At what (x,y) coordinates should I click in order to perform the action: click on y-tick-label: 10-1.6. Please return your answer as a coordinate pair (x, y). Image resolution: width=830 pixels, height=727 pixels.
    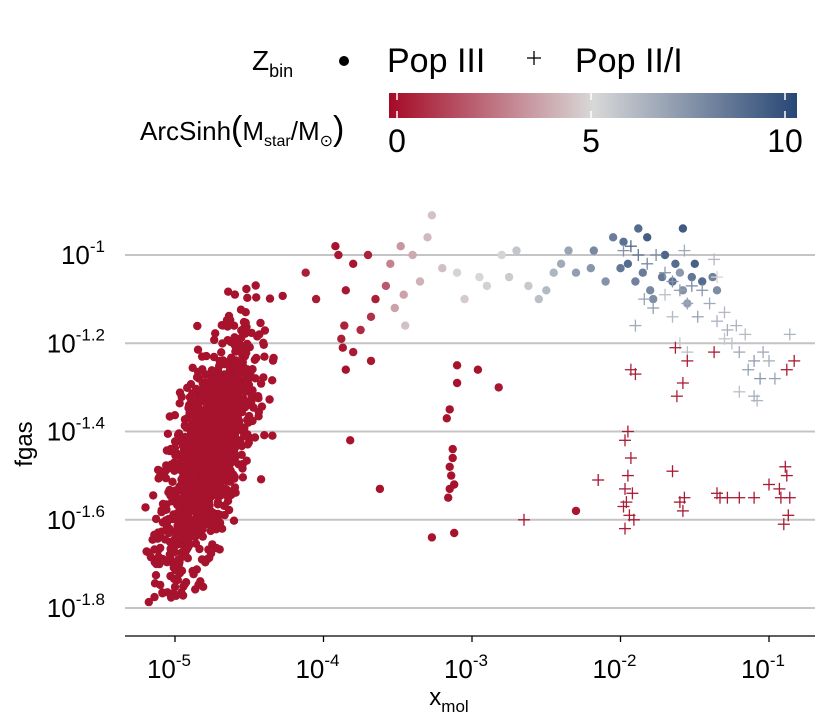
    Looking at the image, I should click on (76, 518).